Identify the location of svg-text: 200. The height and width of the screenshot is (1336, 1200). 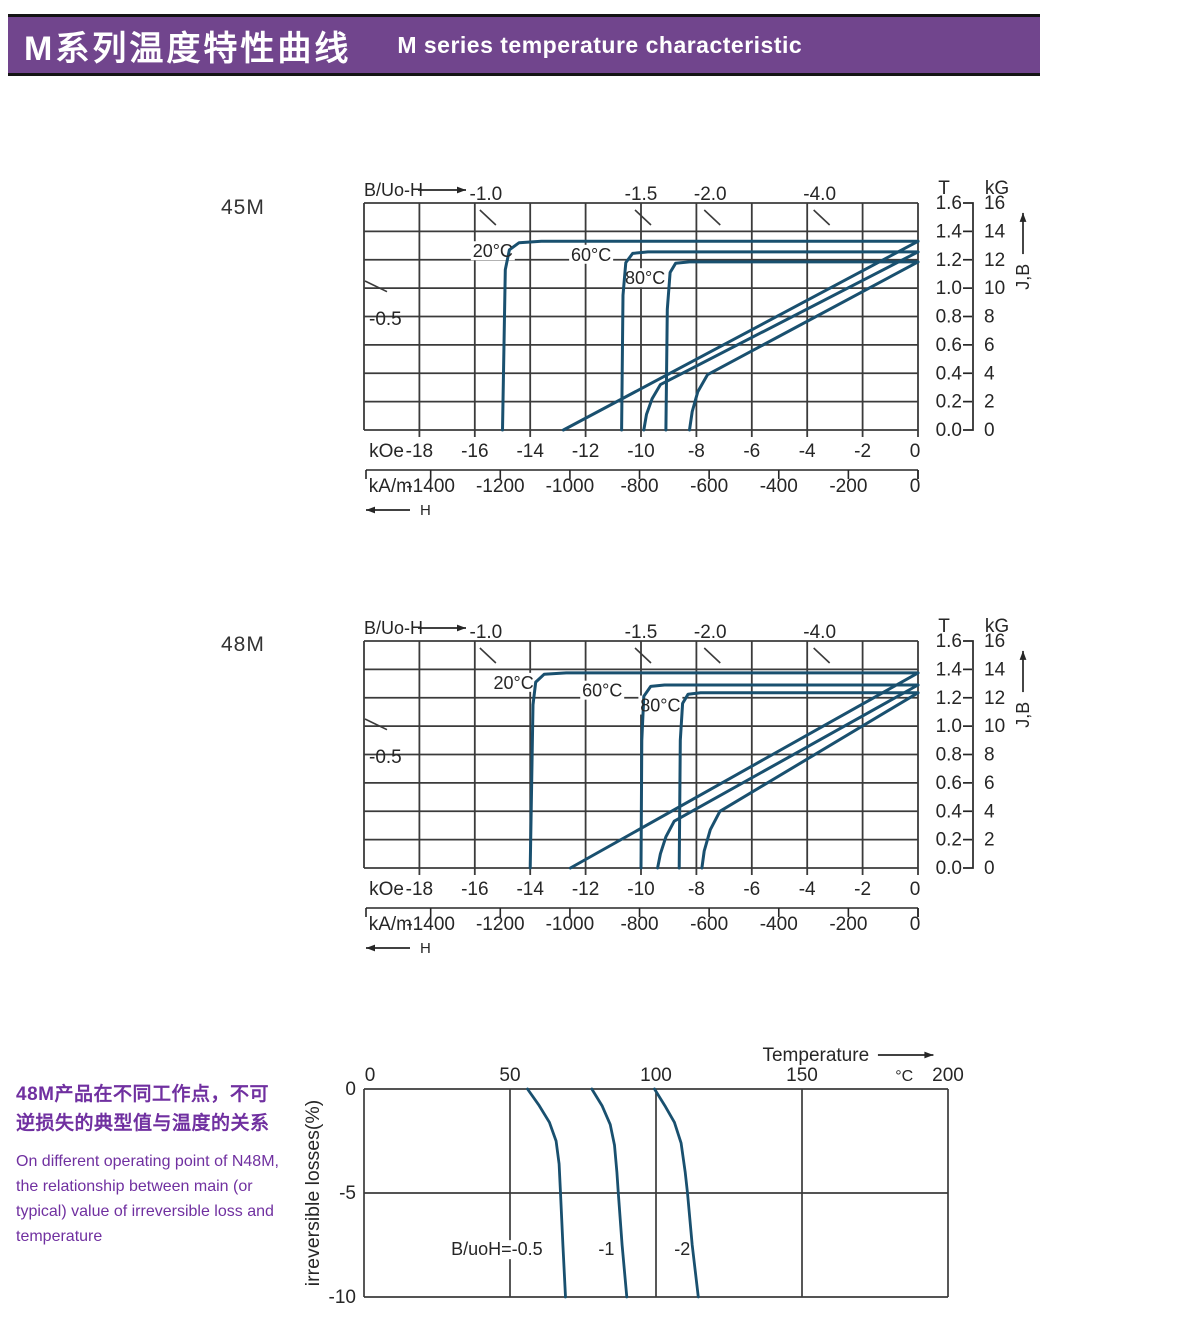
(948, 1075).